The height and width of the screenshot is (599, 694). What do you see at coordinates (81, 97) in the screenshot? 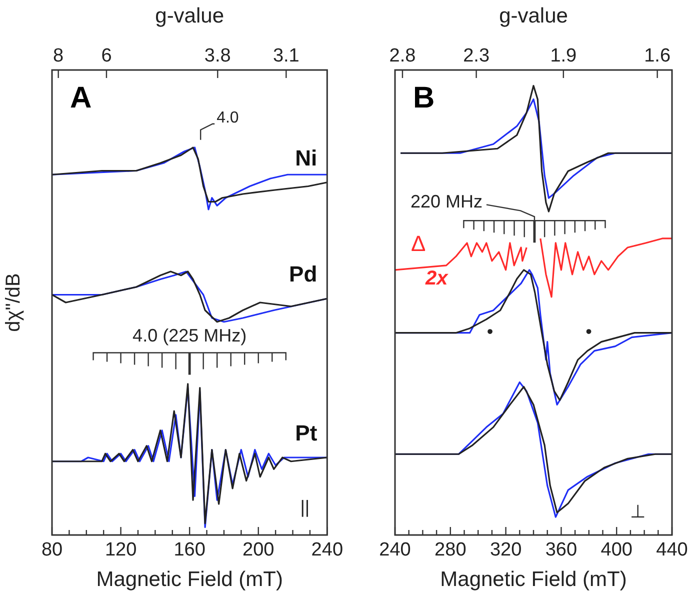
I see `chart-title: A` at bounding box center [81, 97].